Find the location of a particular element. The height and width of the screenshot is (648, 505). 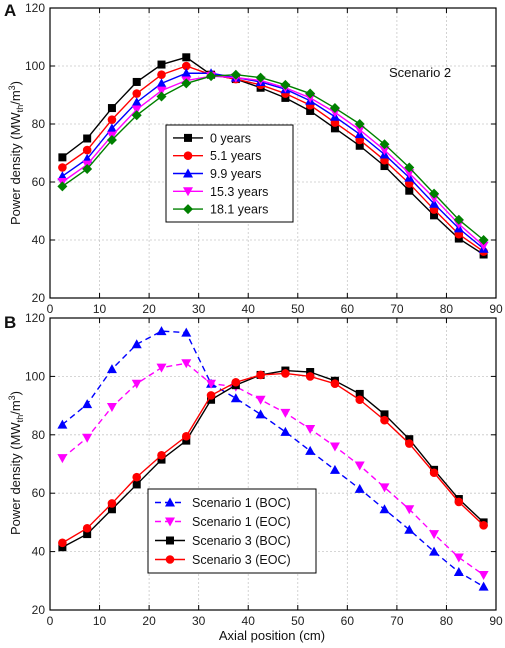

panel-a-annotation: Scenario 2 is located at coordinates (420, 72).